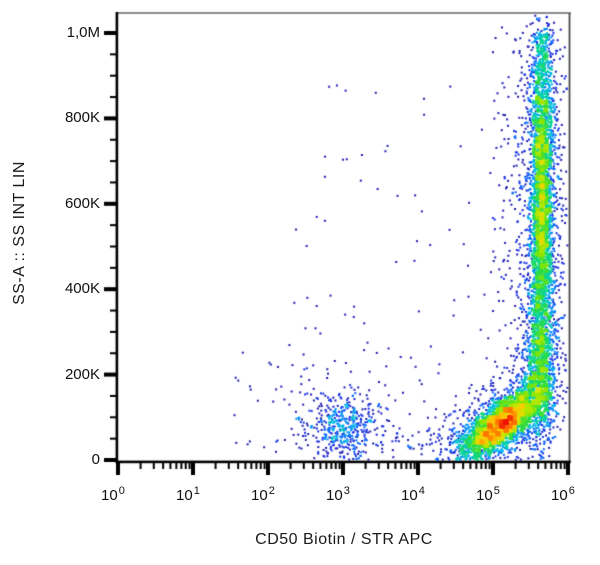 The width and height of the screenshot is (600, 565). What do you see at coordinates (188, 494) in the screenshot?
I see `x-tick-label: 10¹` at bounding box center [188, 494].